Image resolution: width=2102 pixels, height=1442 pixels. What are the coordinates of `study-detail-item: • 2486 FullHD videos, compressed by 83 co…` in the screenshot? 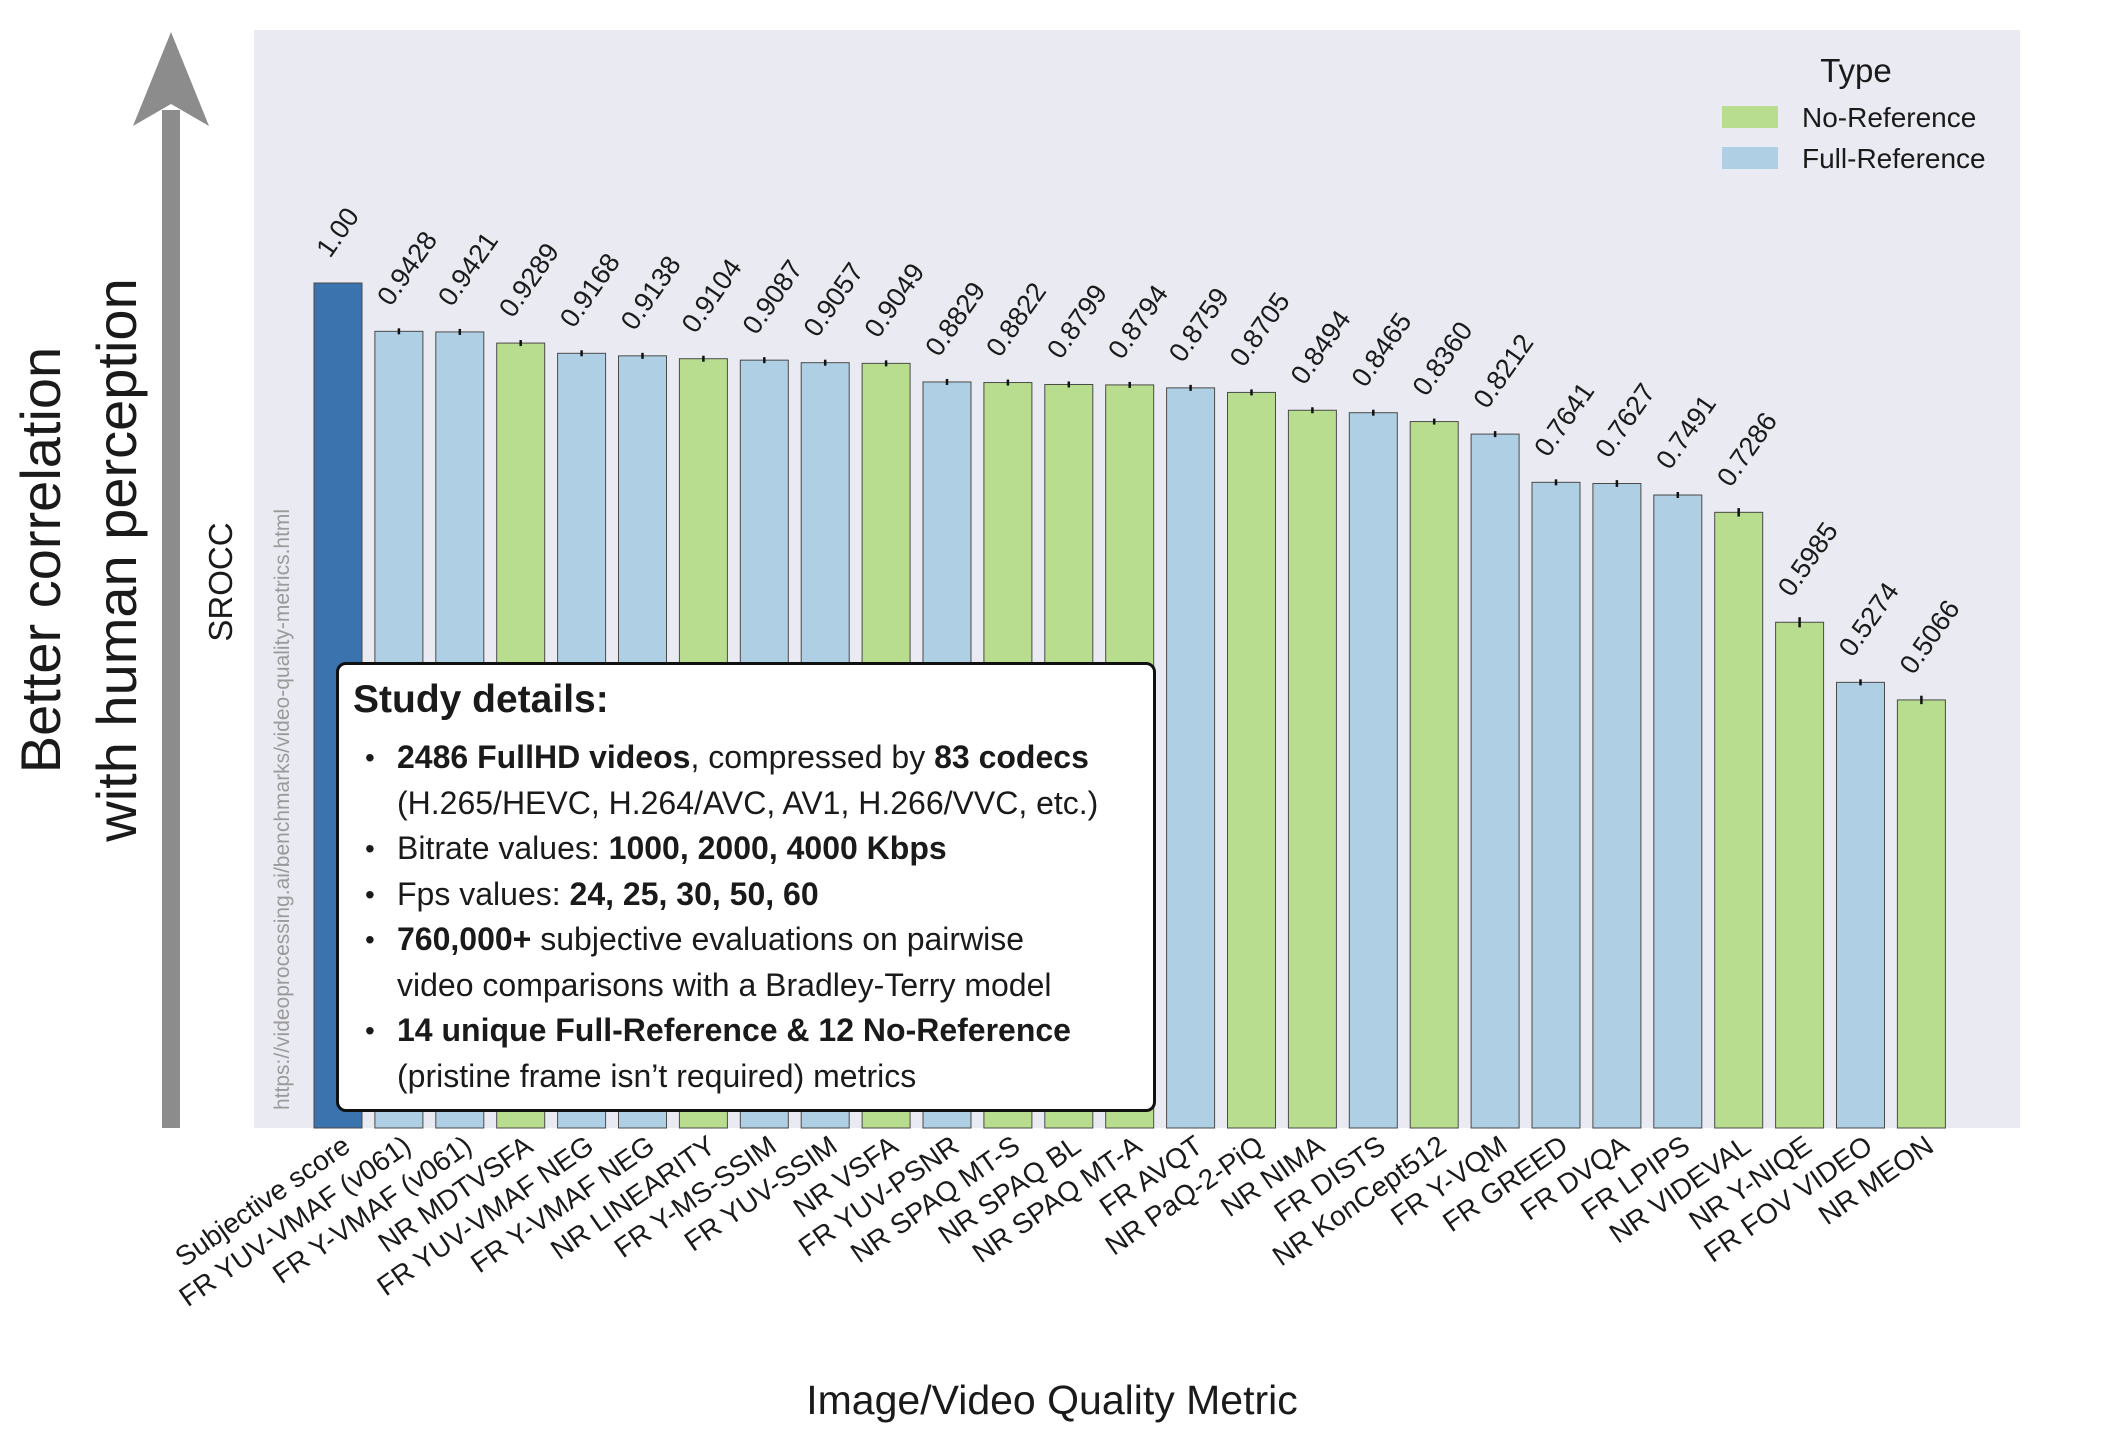 It's located at (750, 780).